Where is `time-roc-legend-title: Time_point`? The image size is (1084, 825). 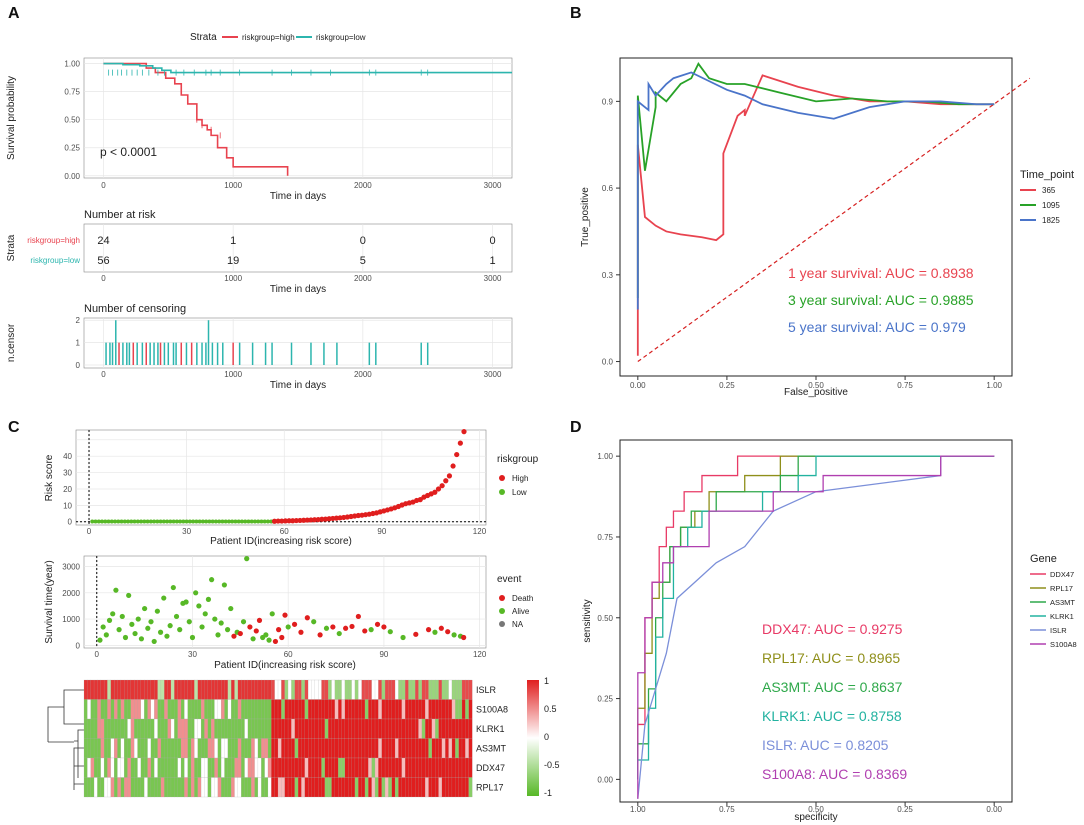 time-roc-legend-title: Time_point is located at coordinates (1047, 175).